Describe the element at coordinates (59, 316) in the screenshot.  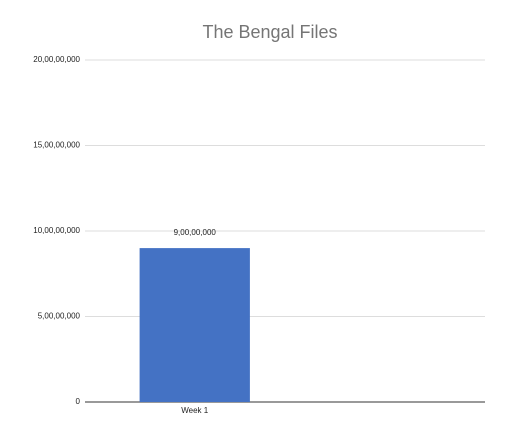
I see `y-tick-label: 5,00,00,000` at that location.